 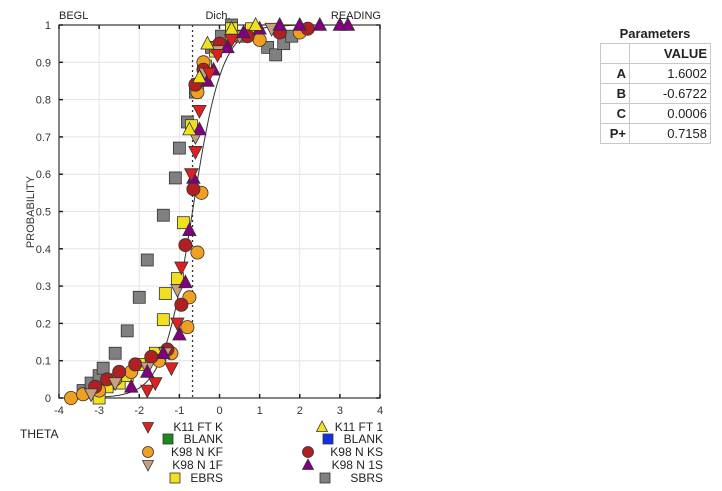 I want to click on y-tick-label: 0.2, so click(x=43, y=324).